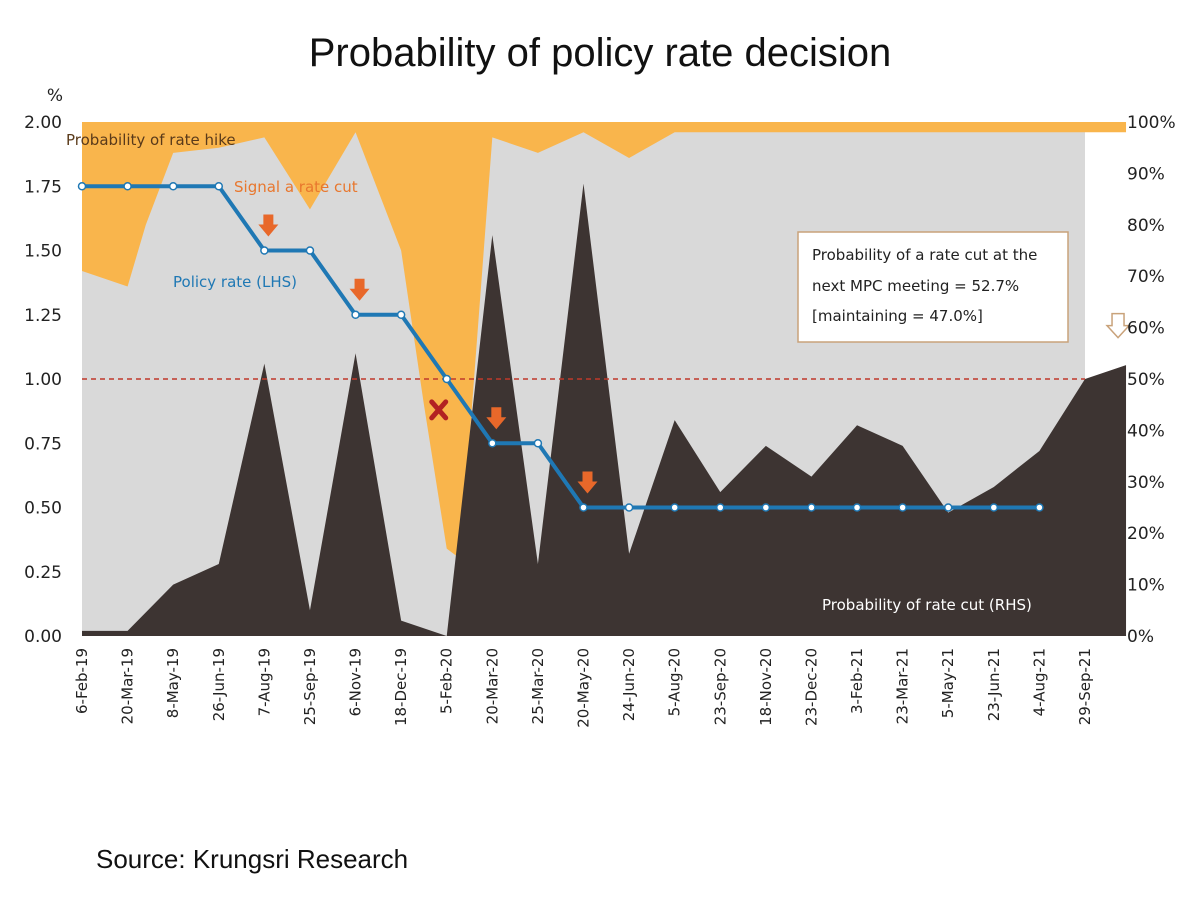  Describe the element at coordinates (1146, 174) in the screenshot. I see `right-tick-label: 90%` at that location.